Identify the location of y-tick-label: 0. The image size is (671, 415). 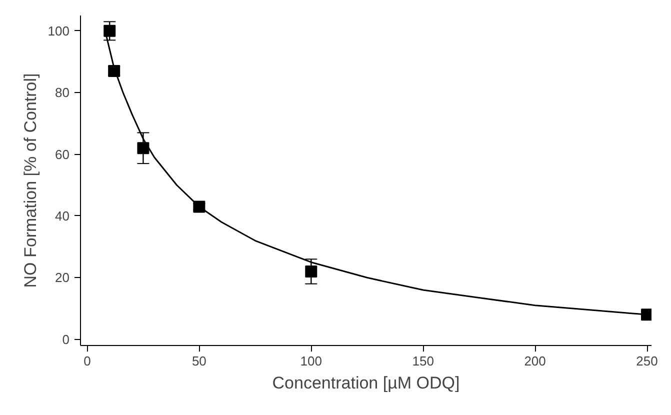
(66, 339).